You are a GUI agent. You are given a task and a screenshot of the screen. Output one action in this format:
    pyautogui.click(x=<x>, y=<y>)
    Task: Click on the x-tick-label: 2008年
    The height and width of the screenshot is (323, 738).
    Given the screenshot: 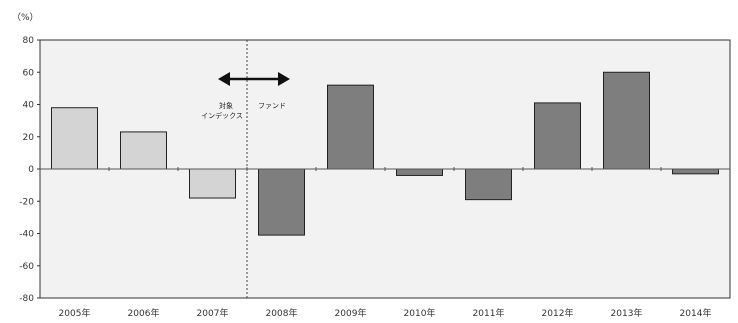 What is the action you would take?
    pyautogui.click(x=282, y=313)
    